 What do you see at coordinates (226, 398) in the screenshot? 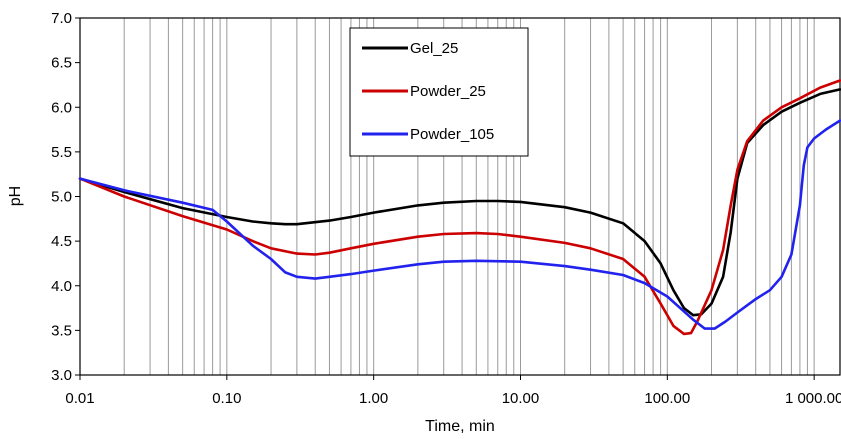
I see `x-tick-label: 0.10` at bounding box center [226, 398].